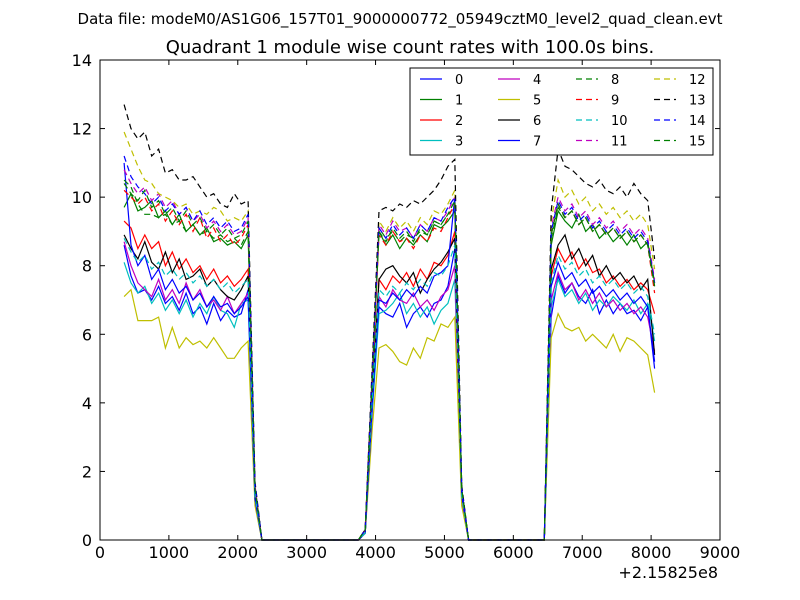 The width and height of the screenshot is (800, 600). What do you see at coordinates (459, 121) in the screenshot?
I see `legend-label-2: 2` at bounding box center [459, 121].